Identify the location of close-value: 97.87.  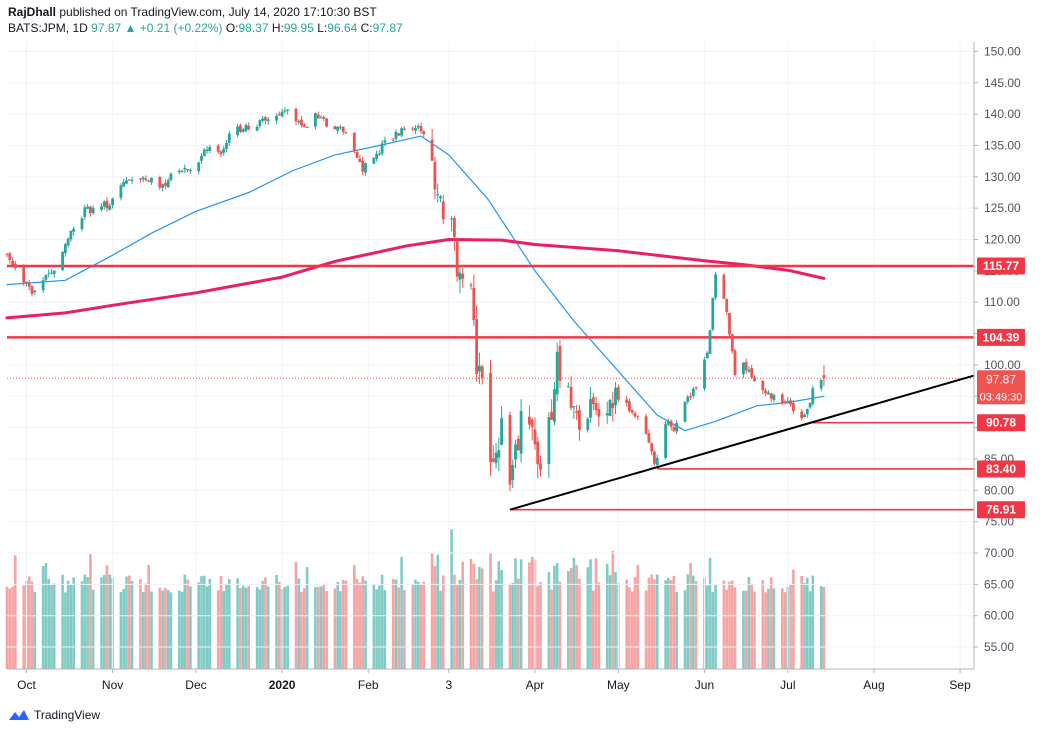
(387, 28).